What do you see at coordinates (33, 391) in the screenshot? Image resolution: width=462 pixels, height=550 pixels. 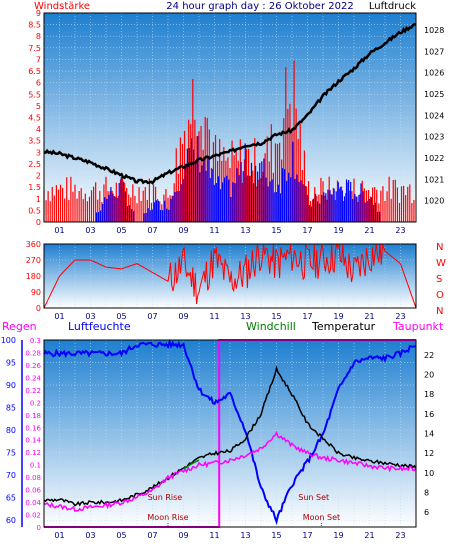 I see `rain-tick-0.22: 0.22` at bounding box center [33, 391].